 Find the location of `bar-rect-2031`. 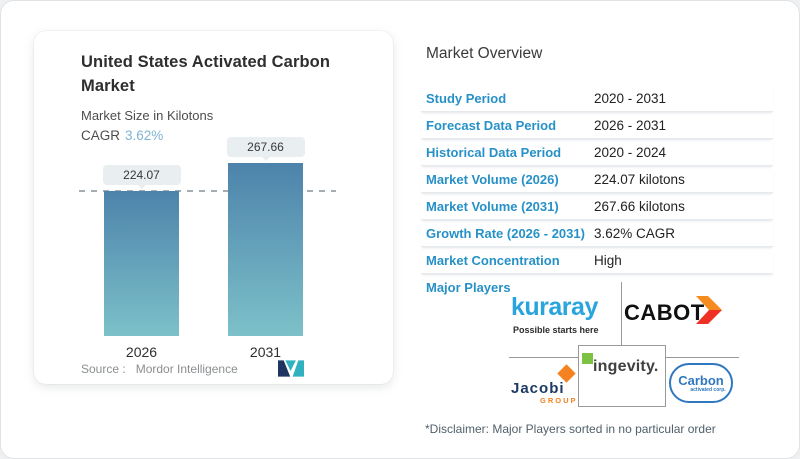

bar-rect-2031 is located at coordinates (265, 249).